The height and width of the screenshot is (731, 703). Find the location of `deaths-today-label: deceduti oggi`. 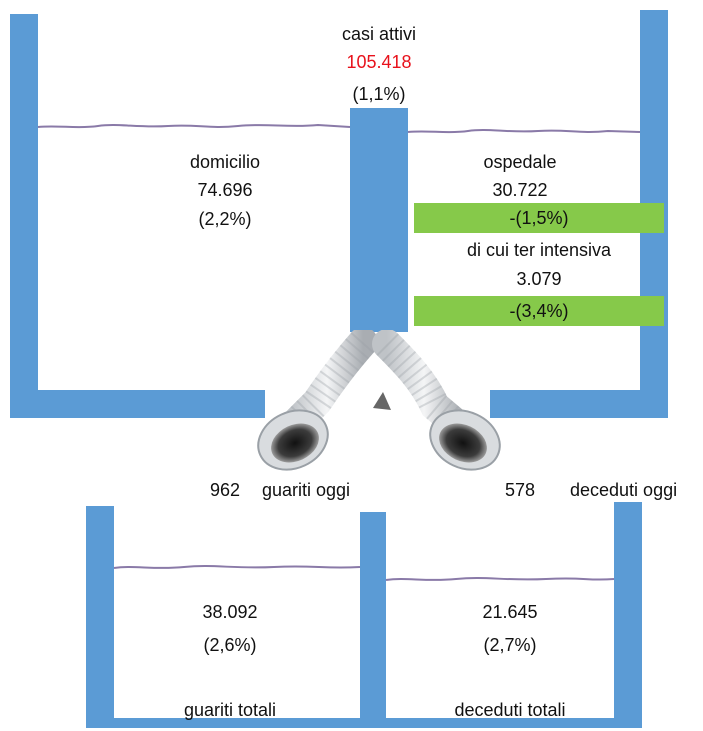

deaths-today-label: deceduti oggi is located at coordinates (624, 490).